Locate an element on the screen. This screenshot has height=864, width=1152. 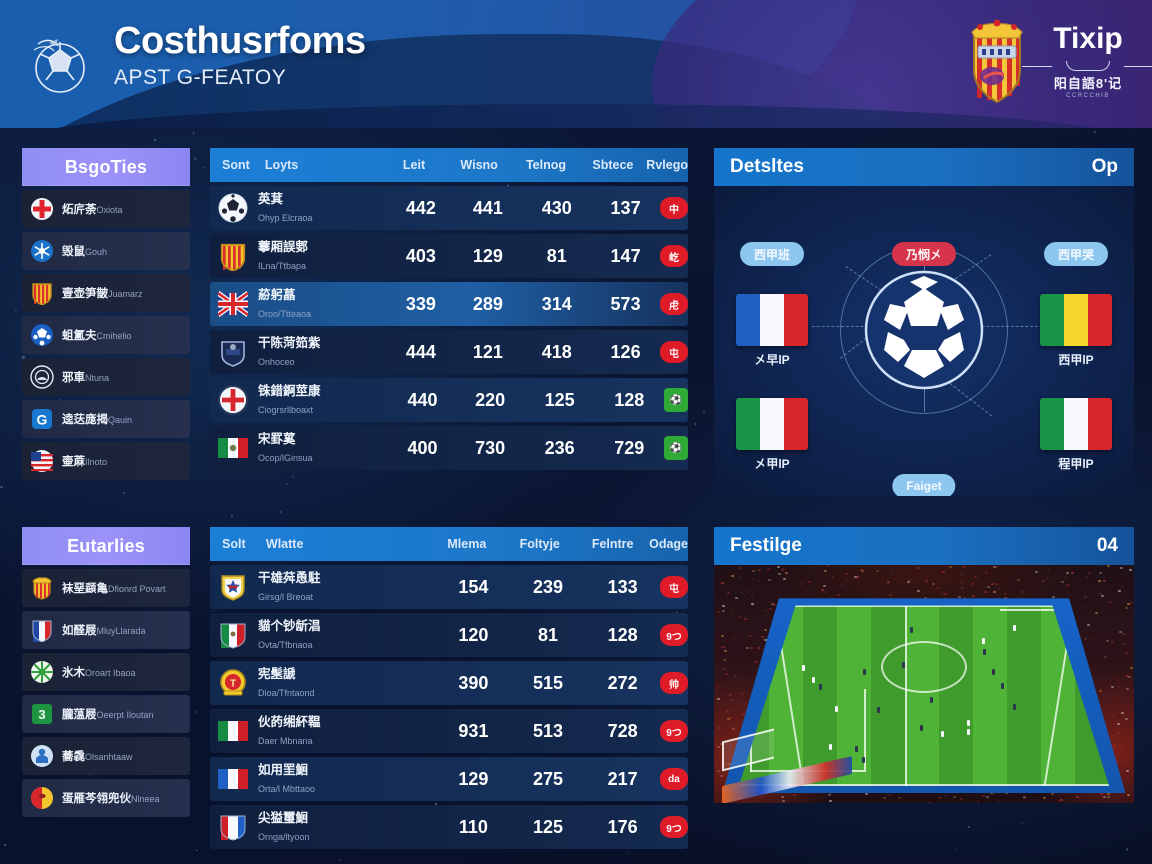
row-value-2: 220 is located at coordinates (490, 399).